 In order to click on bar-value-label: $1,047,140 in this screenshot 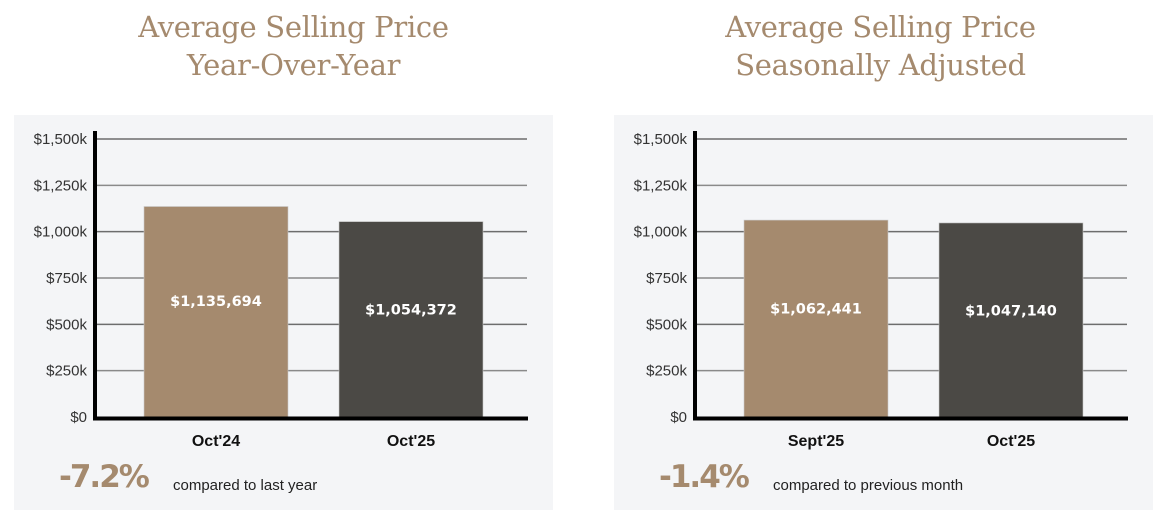, I will do `click(1011, 311)`.